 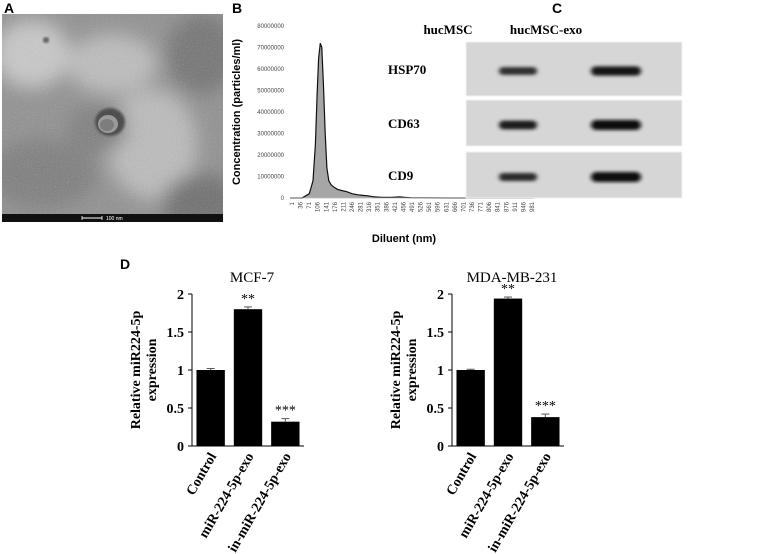 What do you see at coordinates (270, 49) in the screenshot?
I see `nta-y-tick-label: 70000000` at bounding box center [270, 49].